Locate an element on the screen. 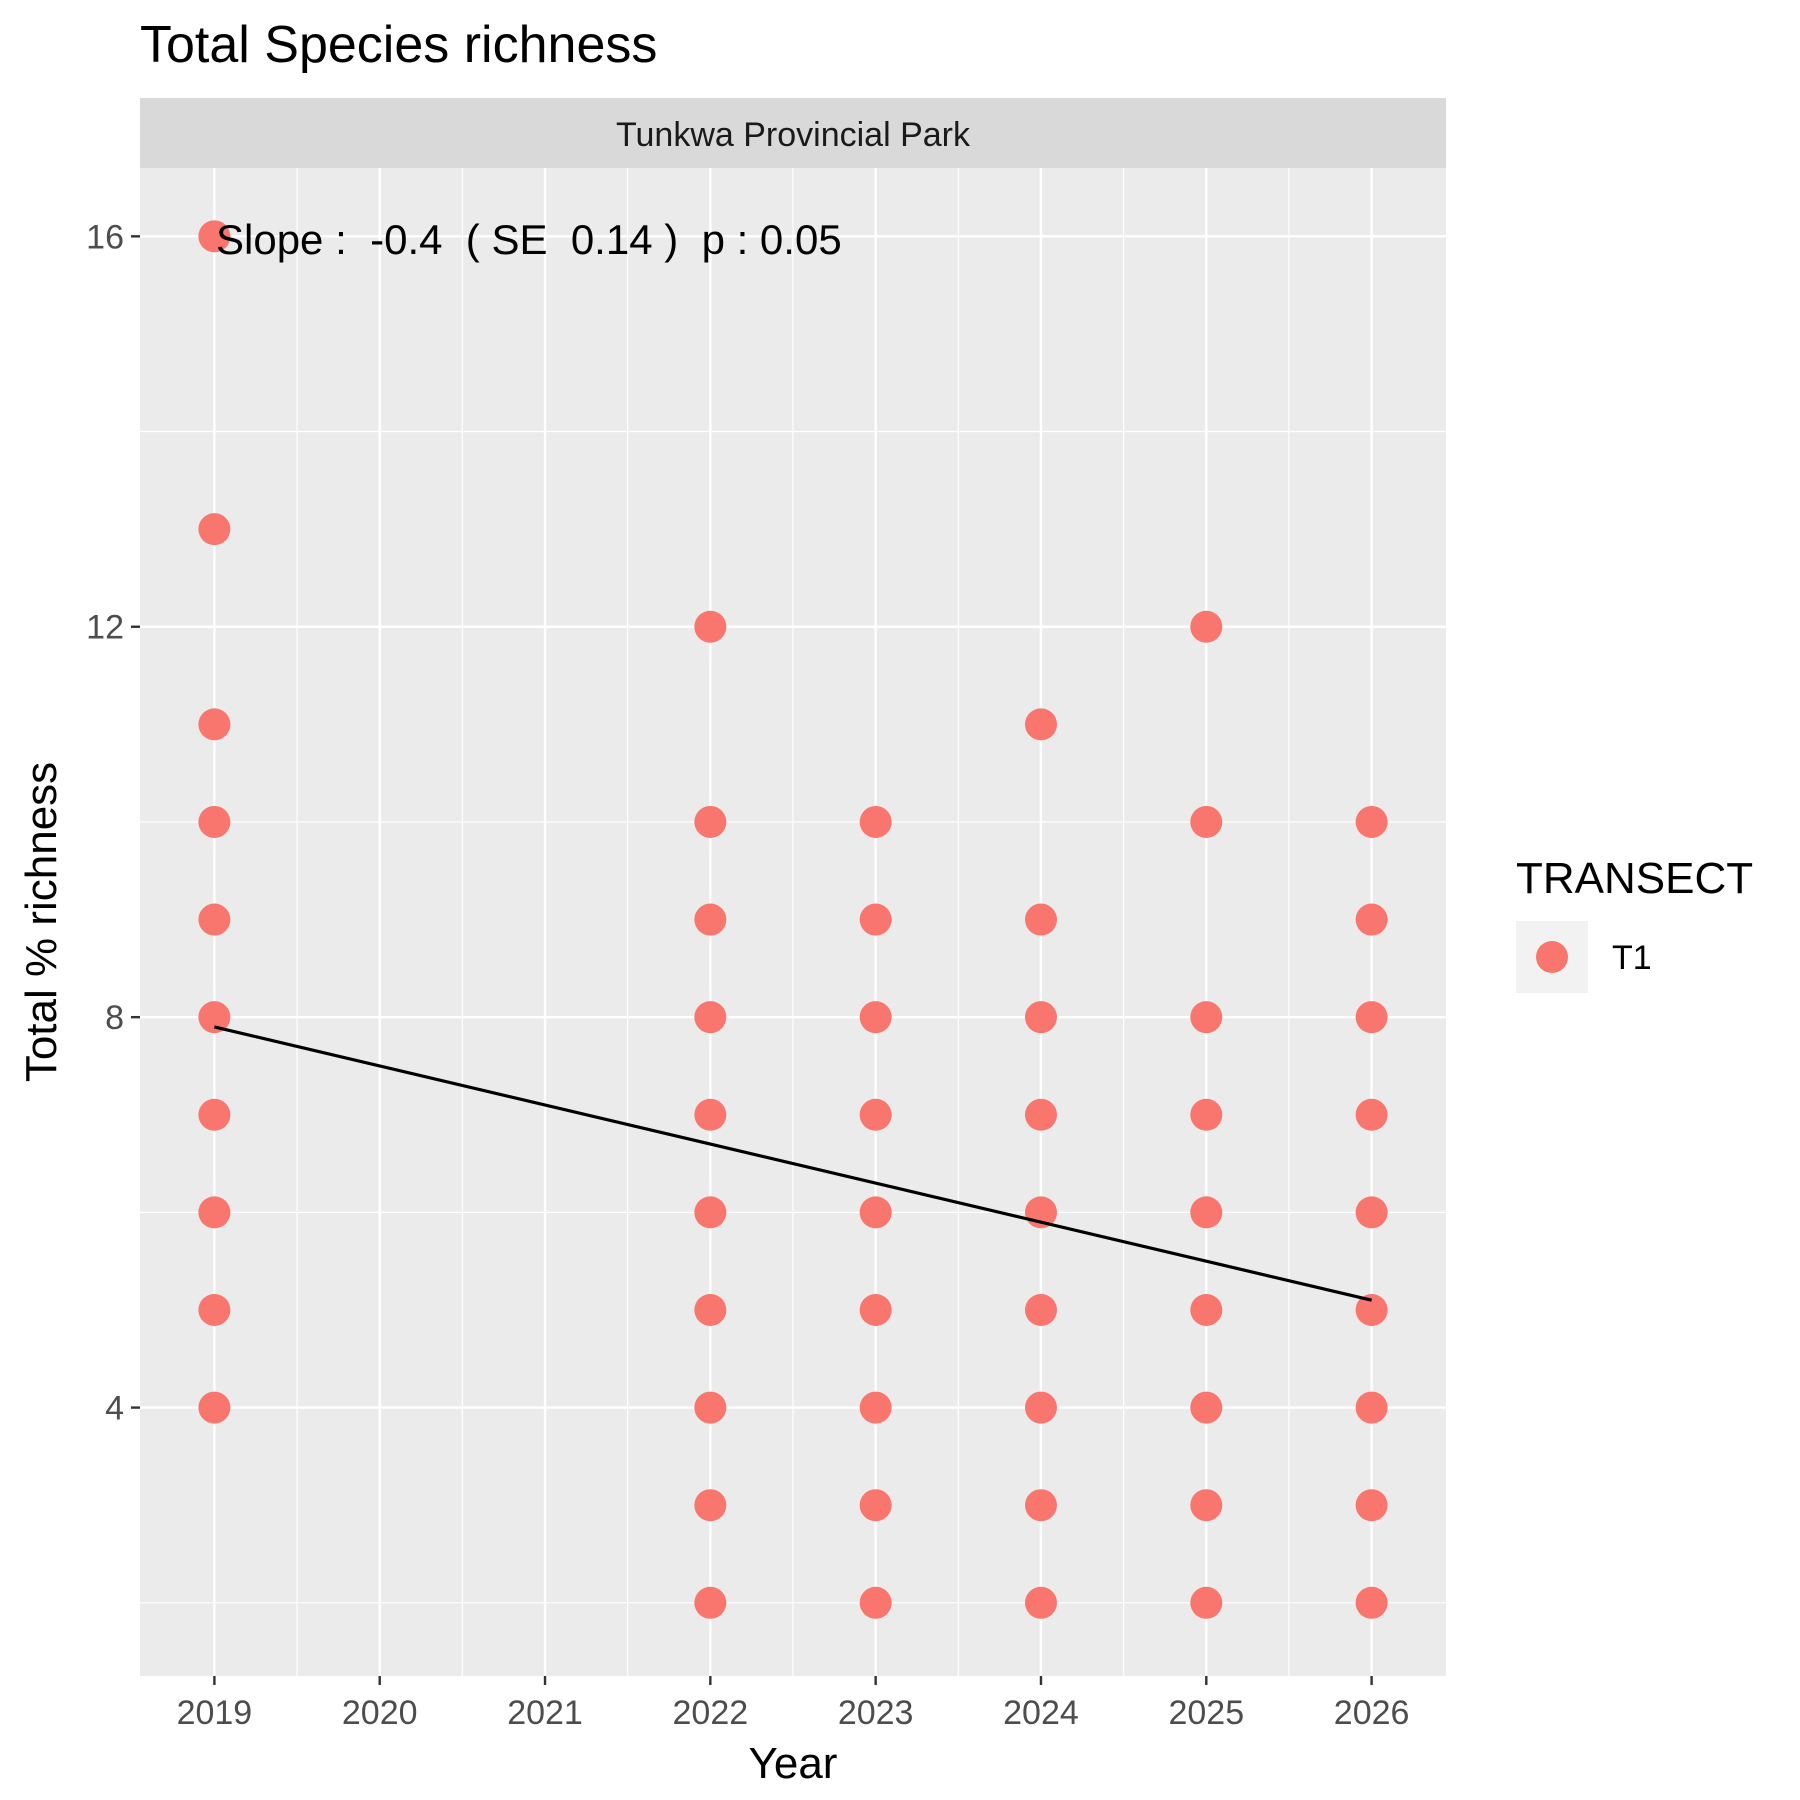  trend-line-group is located at coordinates (793, 1163).